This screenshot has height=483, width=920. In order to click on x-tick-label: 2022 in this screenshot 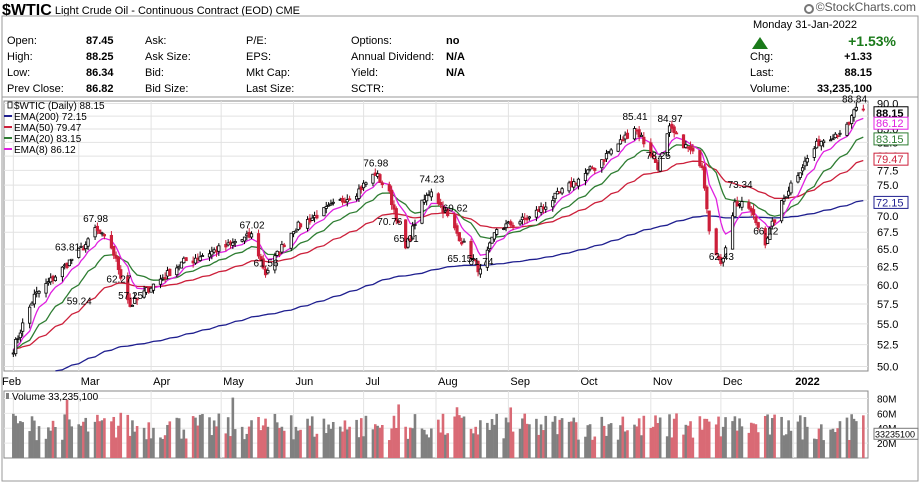, I will do `click(807, 382)`.